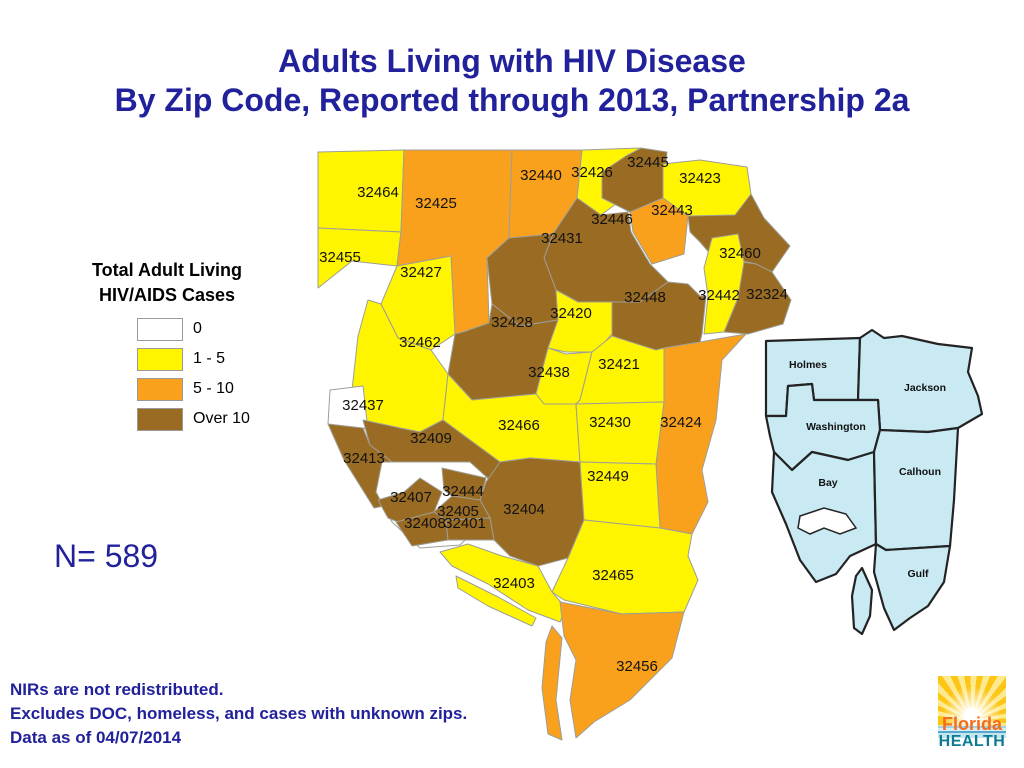  Describe the element at coordinates (648, 162) in the screenshot. I see `zip-label: 32445` at that location.